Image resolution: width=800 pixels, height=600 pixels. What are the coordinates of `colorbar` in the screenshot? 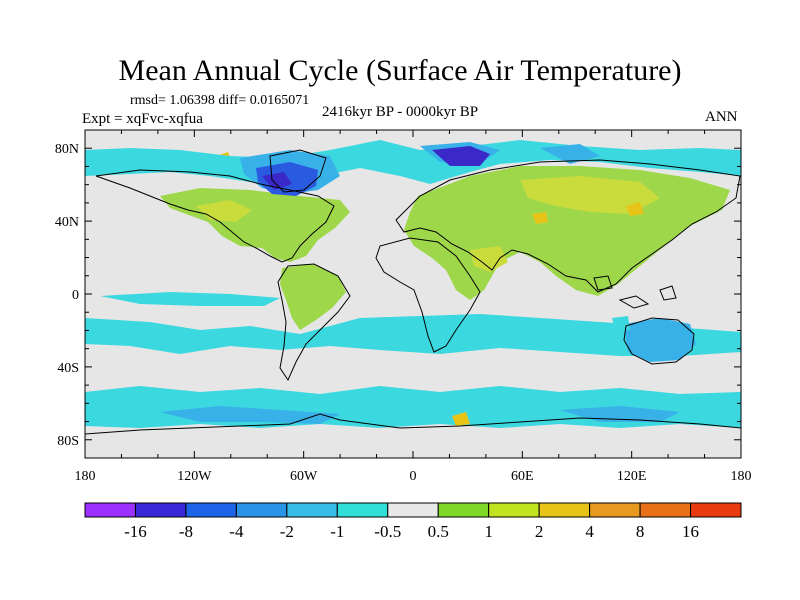 It's located at (413, 510).